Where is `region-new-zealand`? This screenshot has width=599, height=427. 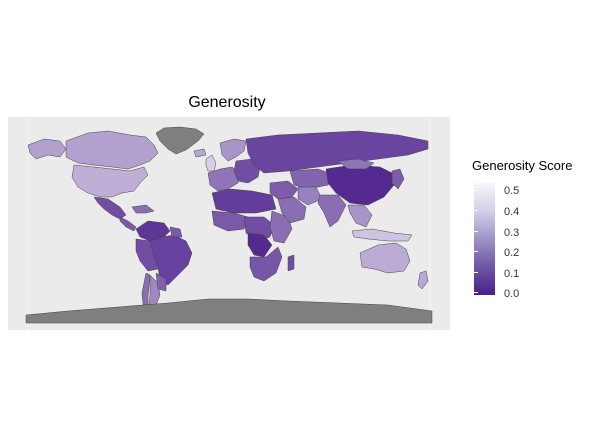 region-new-zealand is located at coordinates (423, 280).